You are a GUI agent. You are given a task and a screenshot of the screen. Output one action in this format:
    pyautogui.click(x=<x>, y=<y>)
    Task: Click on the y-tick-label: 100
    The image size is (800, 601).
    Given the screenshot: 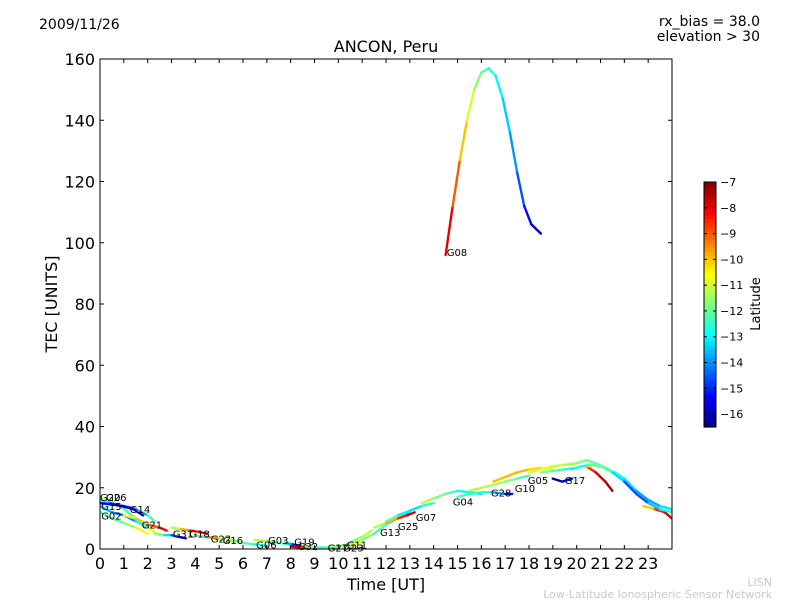 What is the action you would take?
    pyautogui.click(x=79, y=243)
    